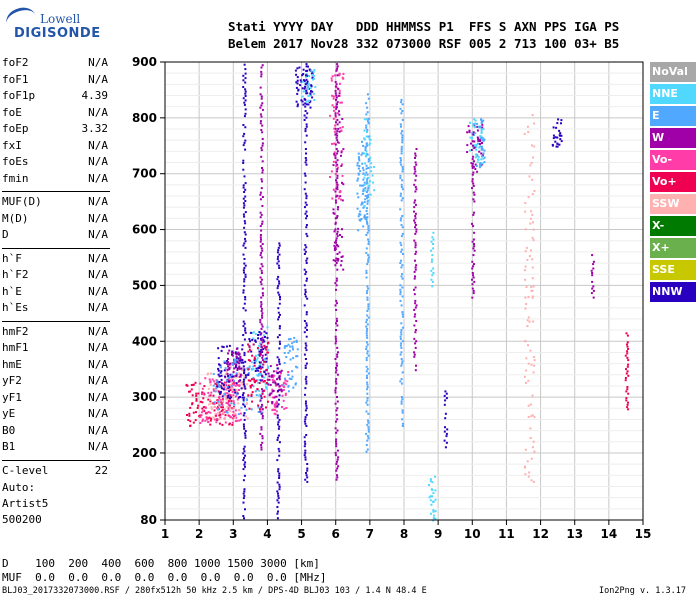  I want to click on auto-line3: 500200, so click(22, 519).